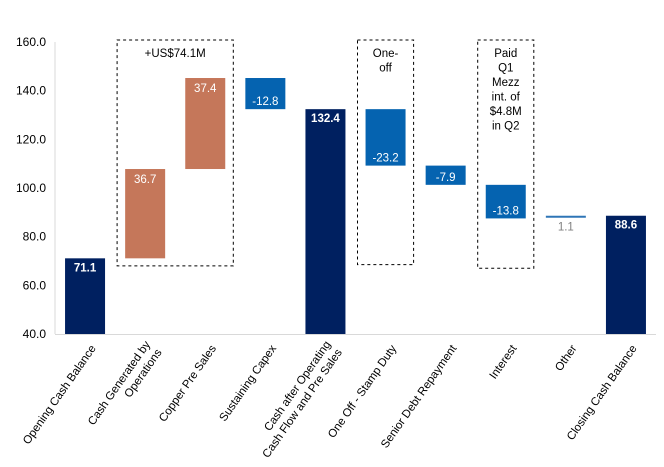 The height and width of the screenshot is (467, 664). Describe the element at coordinates (31, 42) in the screenshot. I see `y-tick-label: 160.0` at that location.